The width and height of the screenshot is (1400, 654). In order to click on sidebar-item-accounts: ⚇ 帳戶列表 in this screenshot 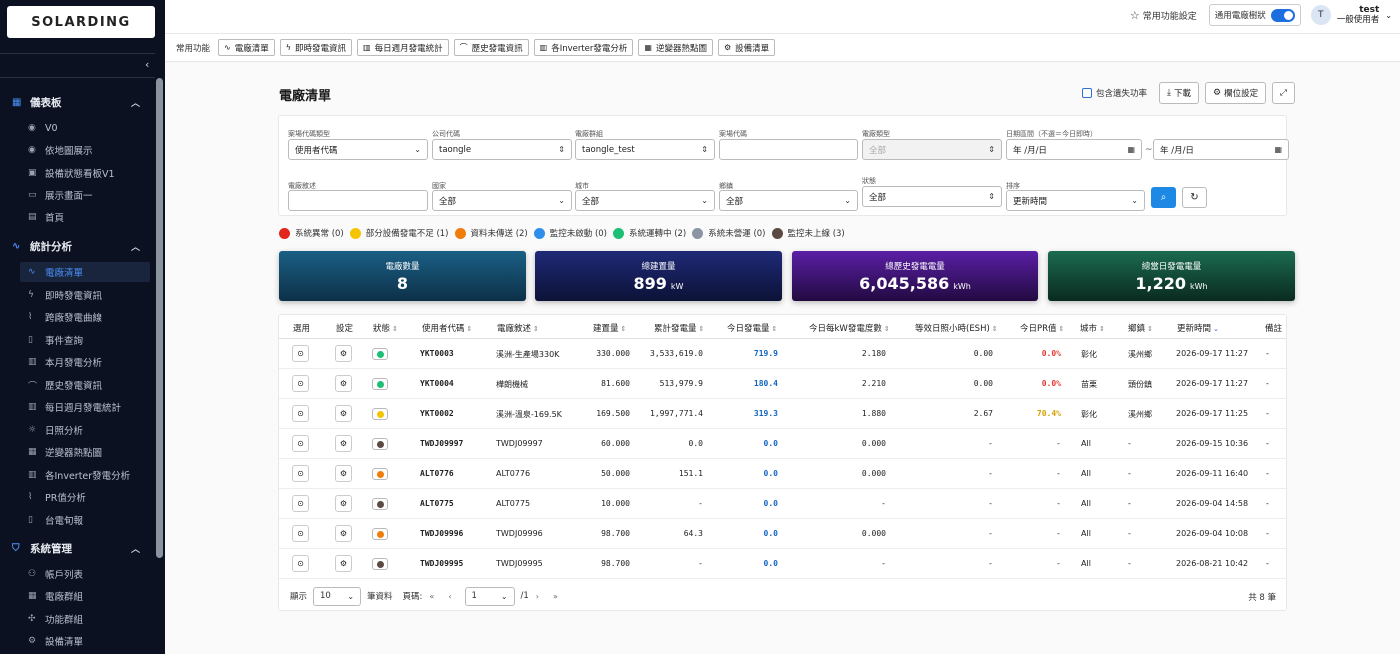, I will do `click(85, 574)`.